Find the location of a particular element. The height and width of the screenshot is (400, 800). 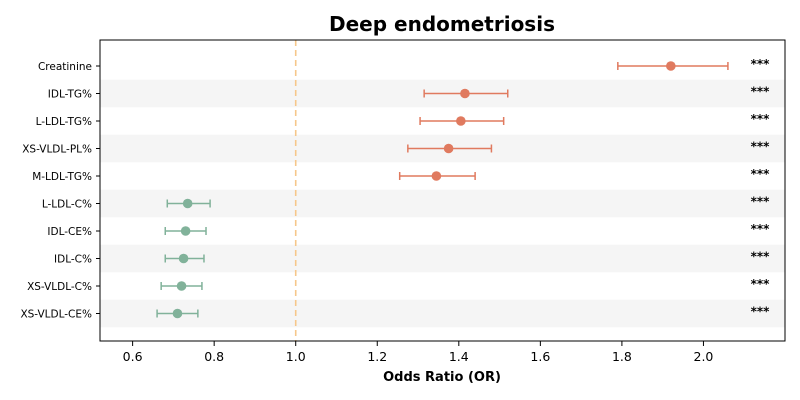

x-tick-label: 1.4 is located at coordinates (459, 356).